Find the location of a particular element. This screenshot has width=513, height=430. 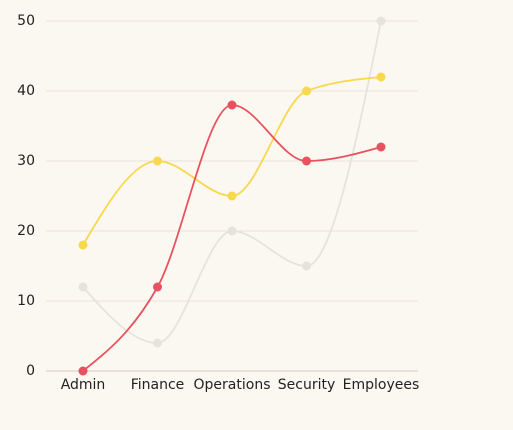

y-tick-label: 10 is located at coordinates (26, 301).